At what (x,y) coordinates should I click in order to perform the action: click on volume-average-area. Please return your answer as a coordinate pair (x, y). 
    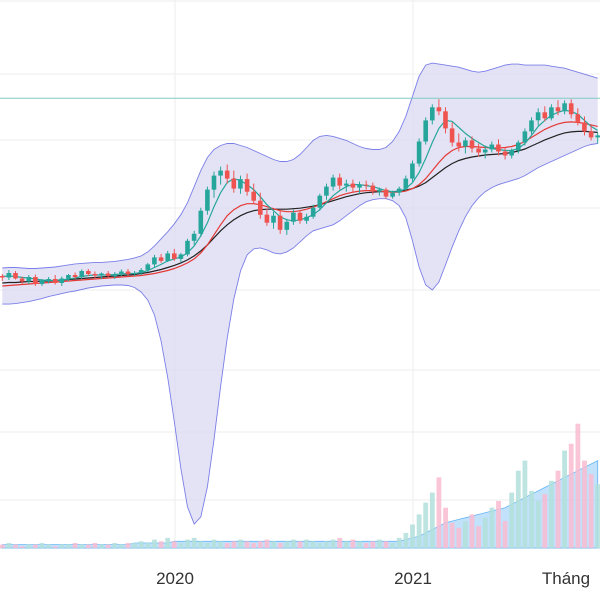
    Looking at the image, I should click on (300, 504).